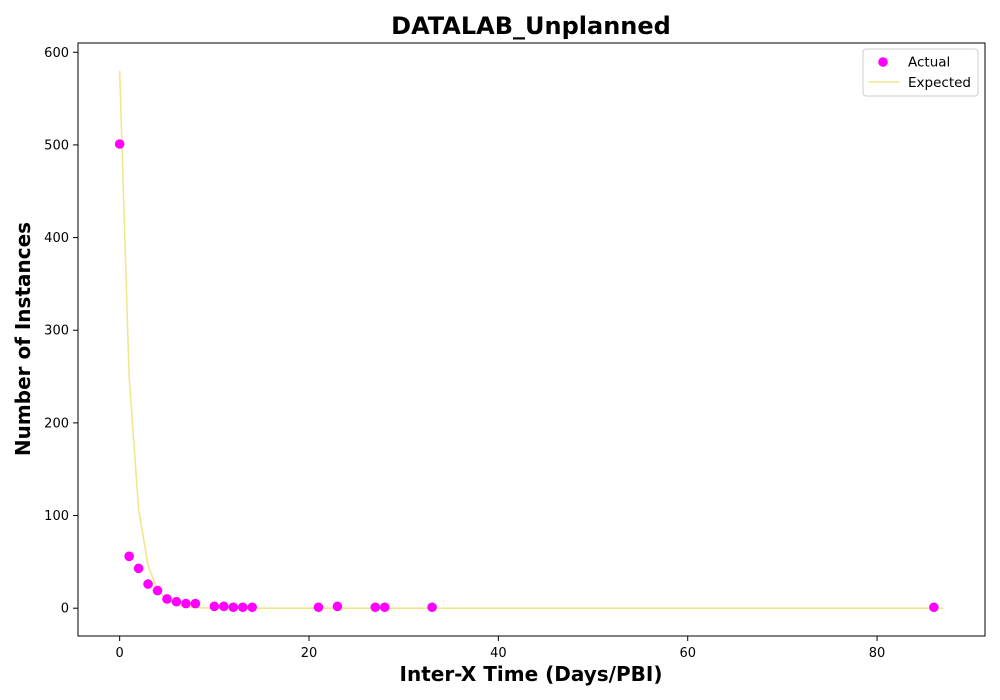 The height and width of the screenshot is (700, 1000). What do you see at coordinates (56, 145) in the screenshot?
I see `y-tick-label: 500` at bounding box center [56, 145].